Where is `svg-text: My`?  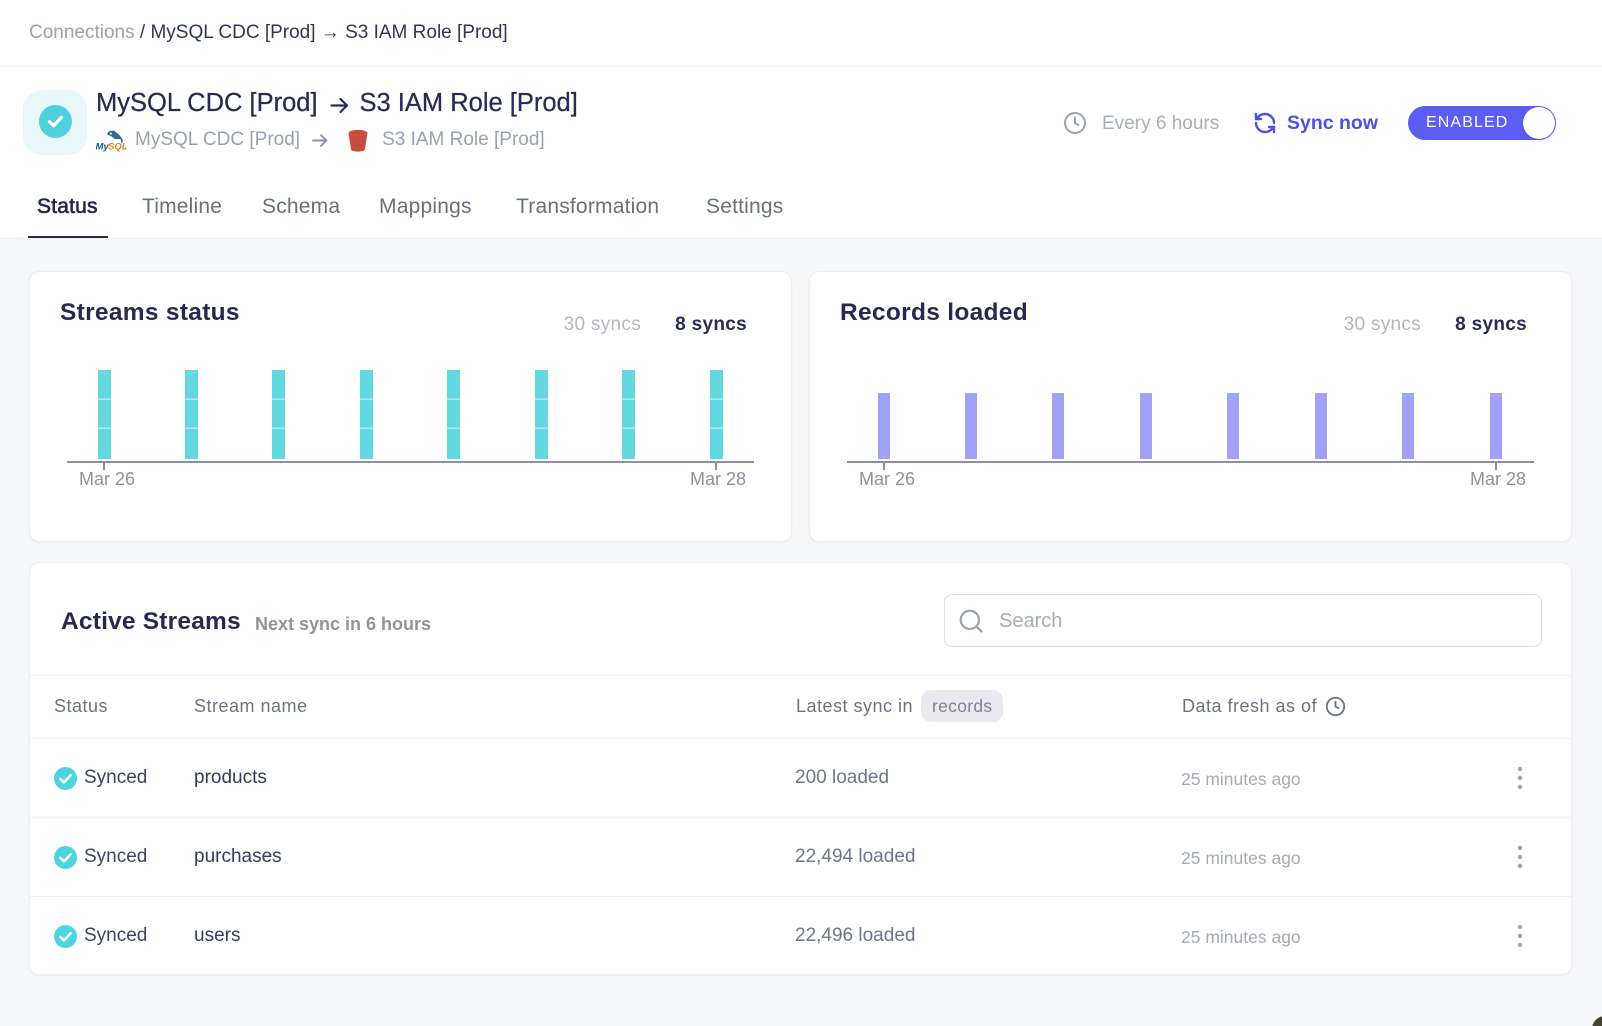
svg-text: My is located at coordinates (102, 146).